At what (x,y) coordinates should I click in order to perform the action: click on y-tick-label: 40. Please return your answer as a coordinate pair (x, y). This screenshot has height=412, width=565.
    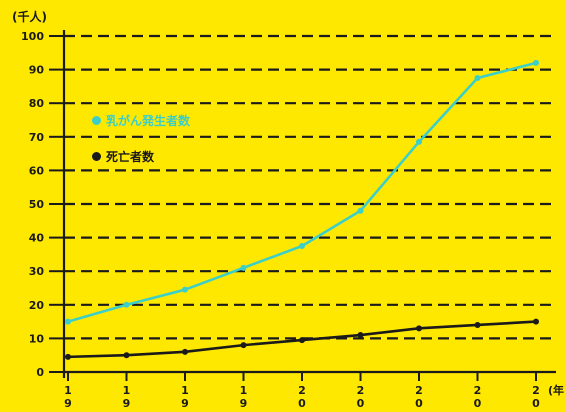
    Looking at the image, I should click on (37, 238).